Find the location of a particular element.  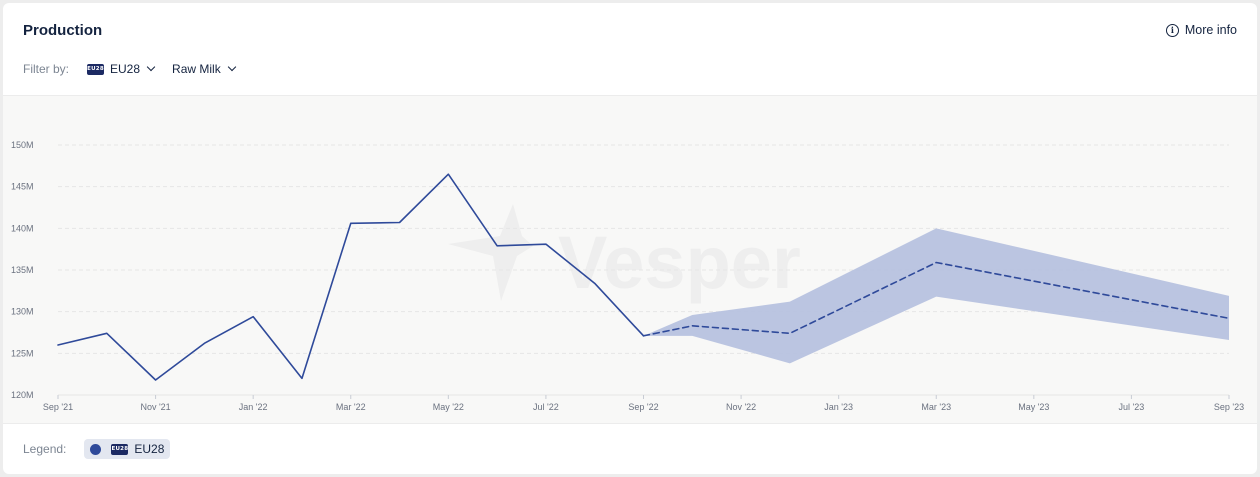

watermark-logo: Vesper is located at coordinates (624, 254).